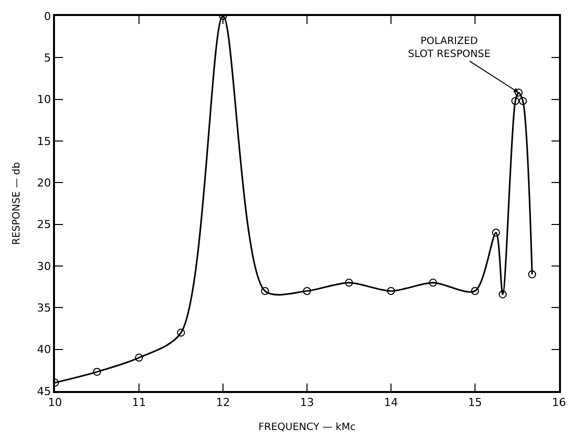 Image resolution: width=576 pixels, height=441 pixels. I want to click on x-tick-label: 13, so click(307, 402).